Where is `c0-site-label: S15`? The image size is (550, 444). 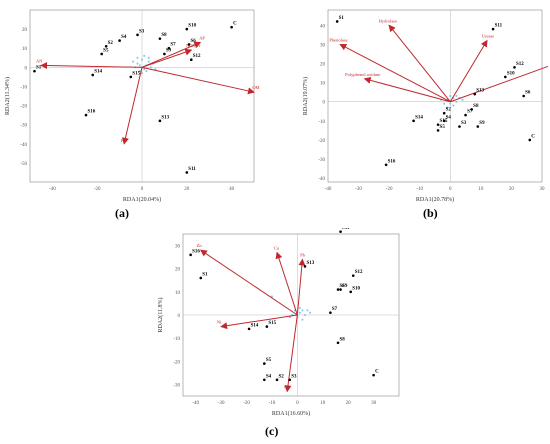 c0-site-label: S15 is located at coordinates (136, 73).